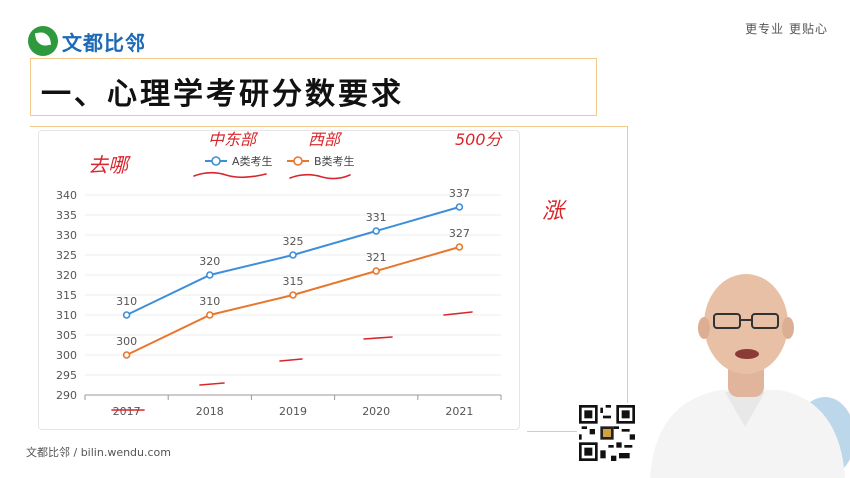  I want to click on data-label: 325, so click(293, 241).